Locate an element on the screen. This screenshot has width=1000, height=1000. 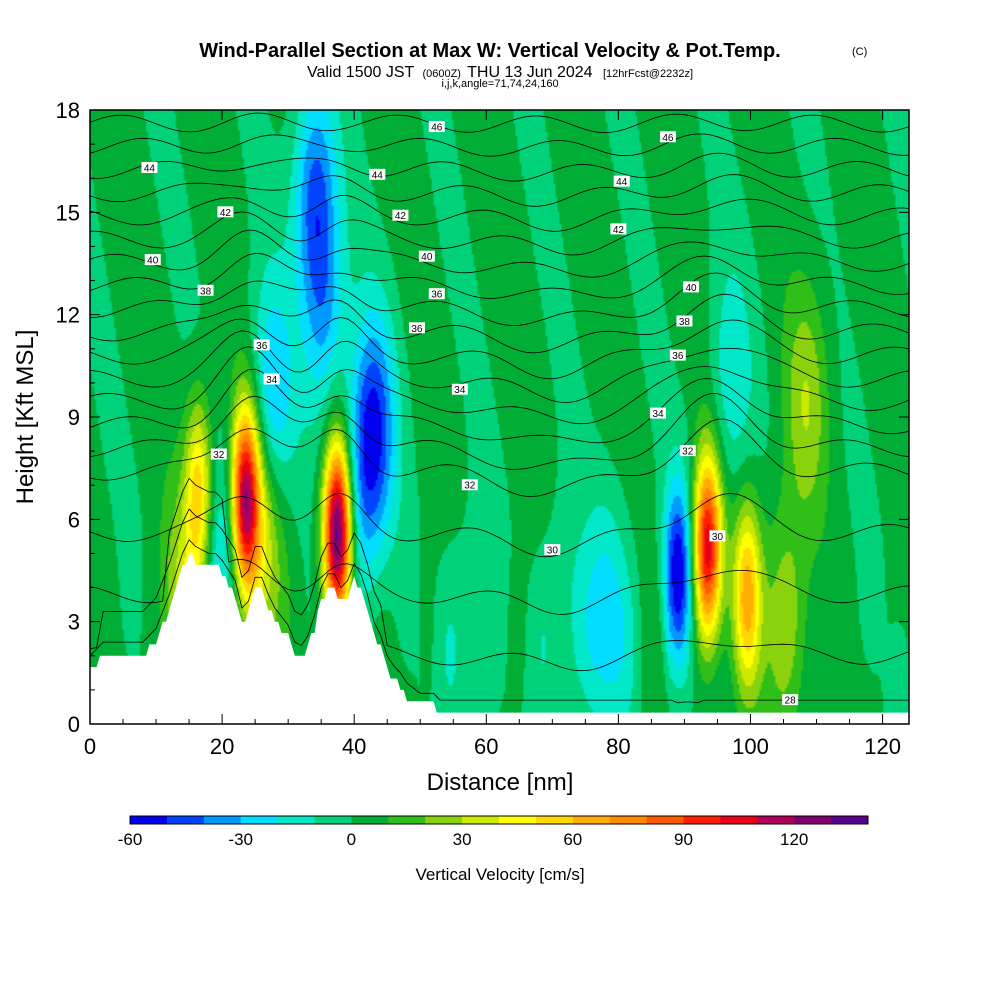
isentrope-label: 46 is located at coordinates (667, 137).